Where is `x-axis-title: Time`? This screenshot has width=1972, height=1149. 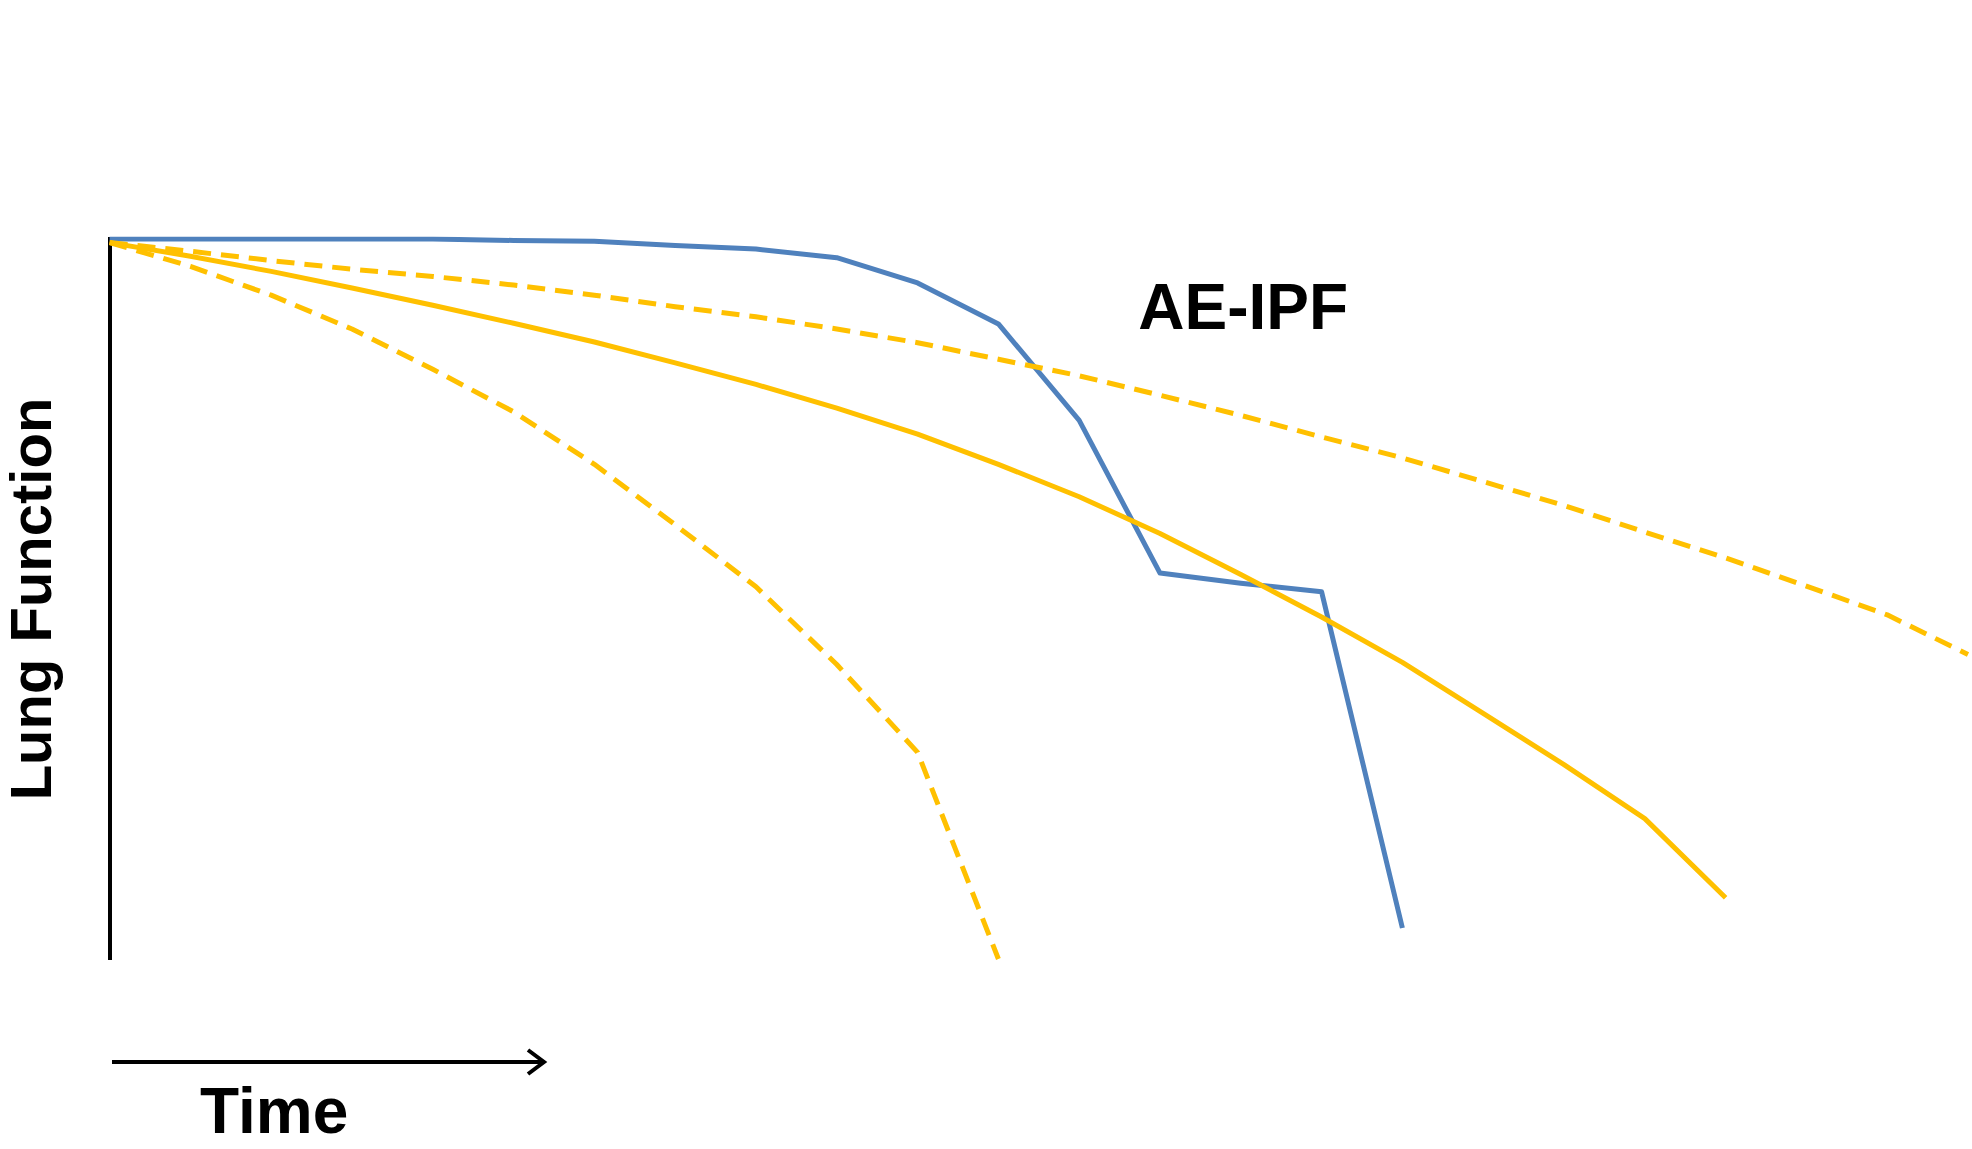 x-axis-title: Time is located at coordinates (274, 1111).